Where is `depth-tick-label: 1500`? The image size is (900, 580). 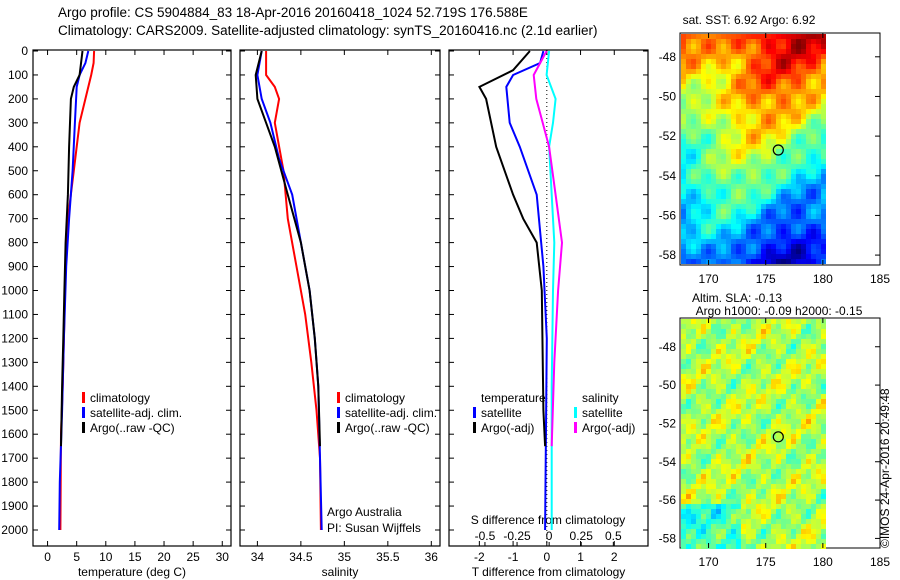
depth-tick-label: 1500 is located at coordinates (14, 410).